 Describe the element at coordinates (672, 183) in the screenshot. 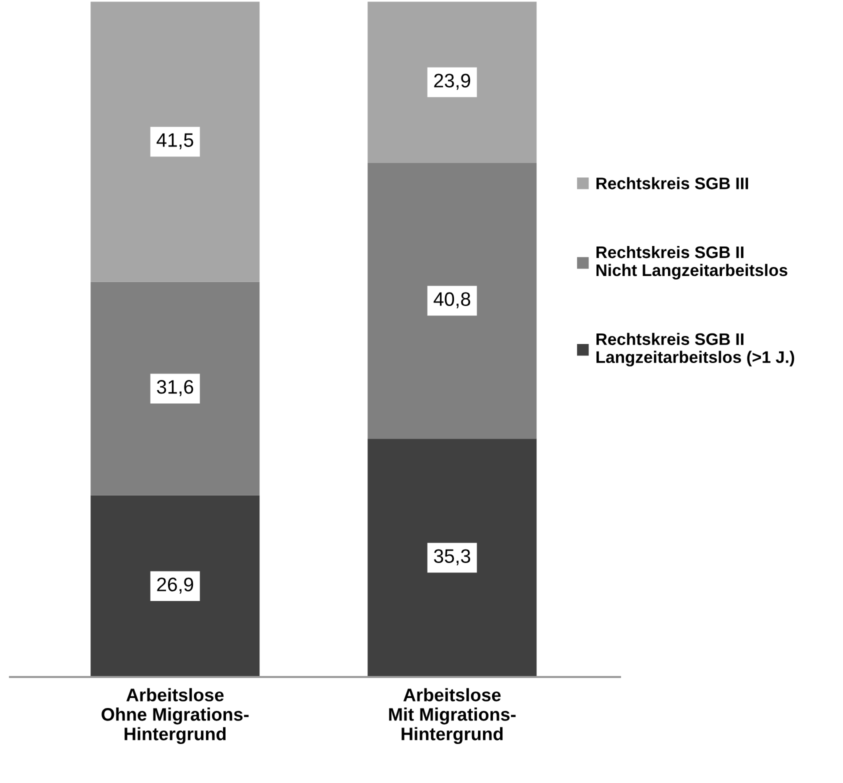

I see `legend-label: Rechtskreis SGB III` at that location.